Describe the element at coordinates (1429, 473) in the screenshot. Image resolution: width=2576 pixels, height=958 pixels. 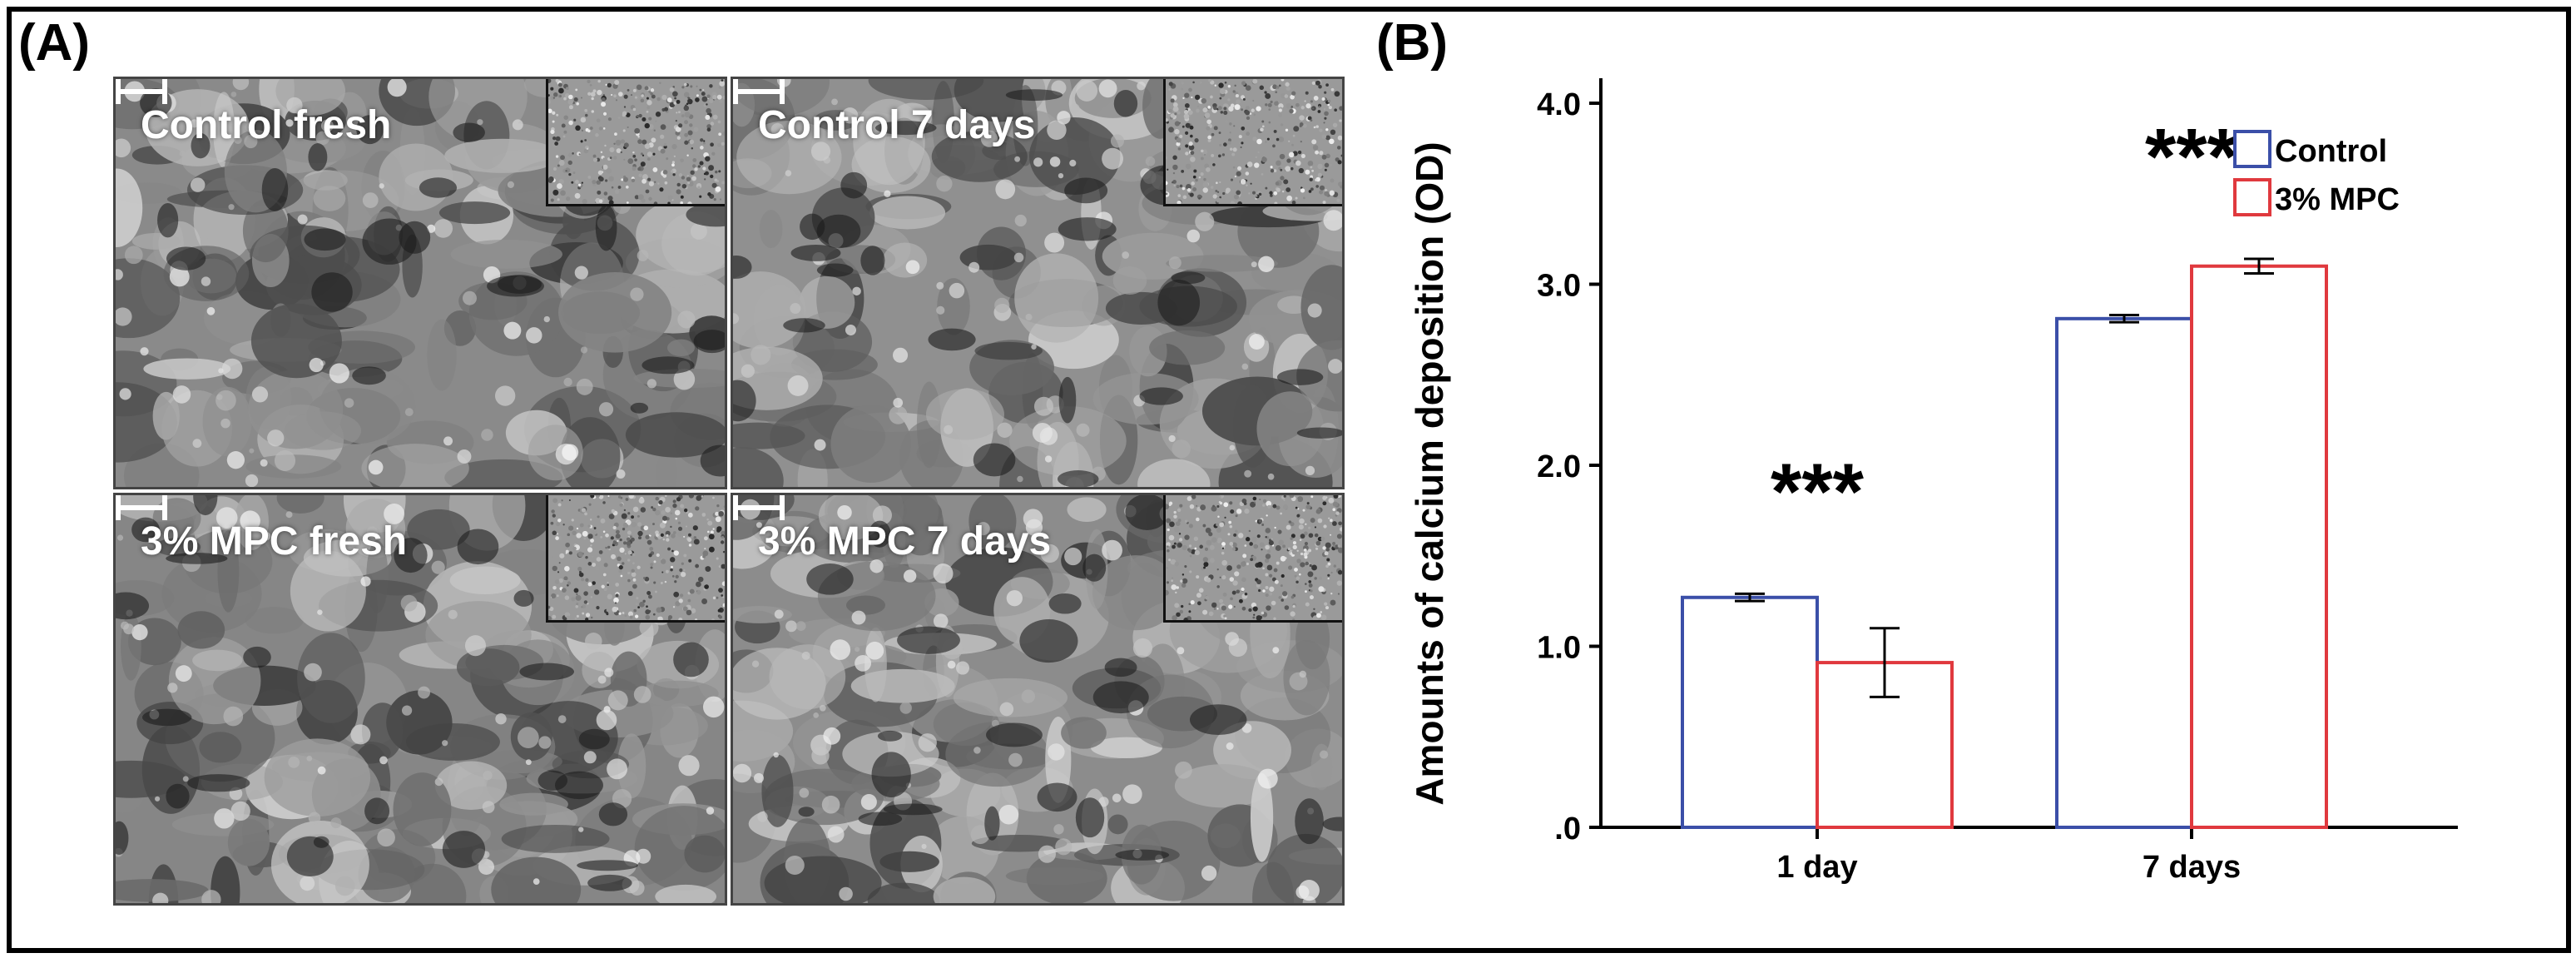
I see `y-axis-label: Amounts of calcium deposition (OD)` at that location.